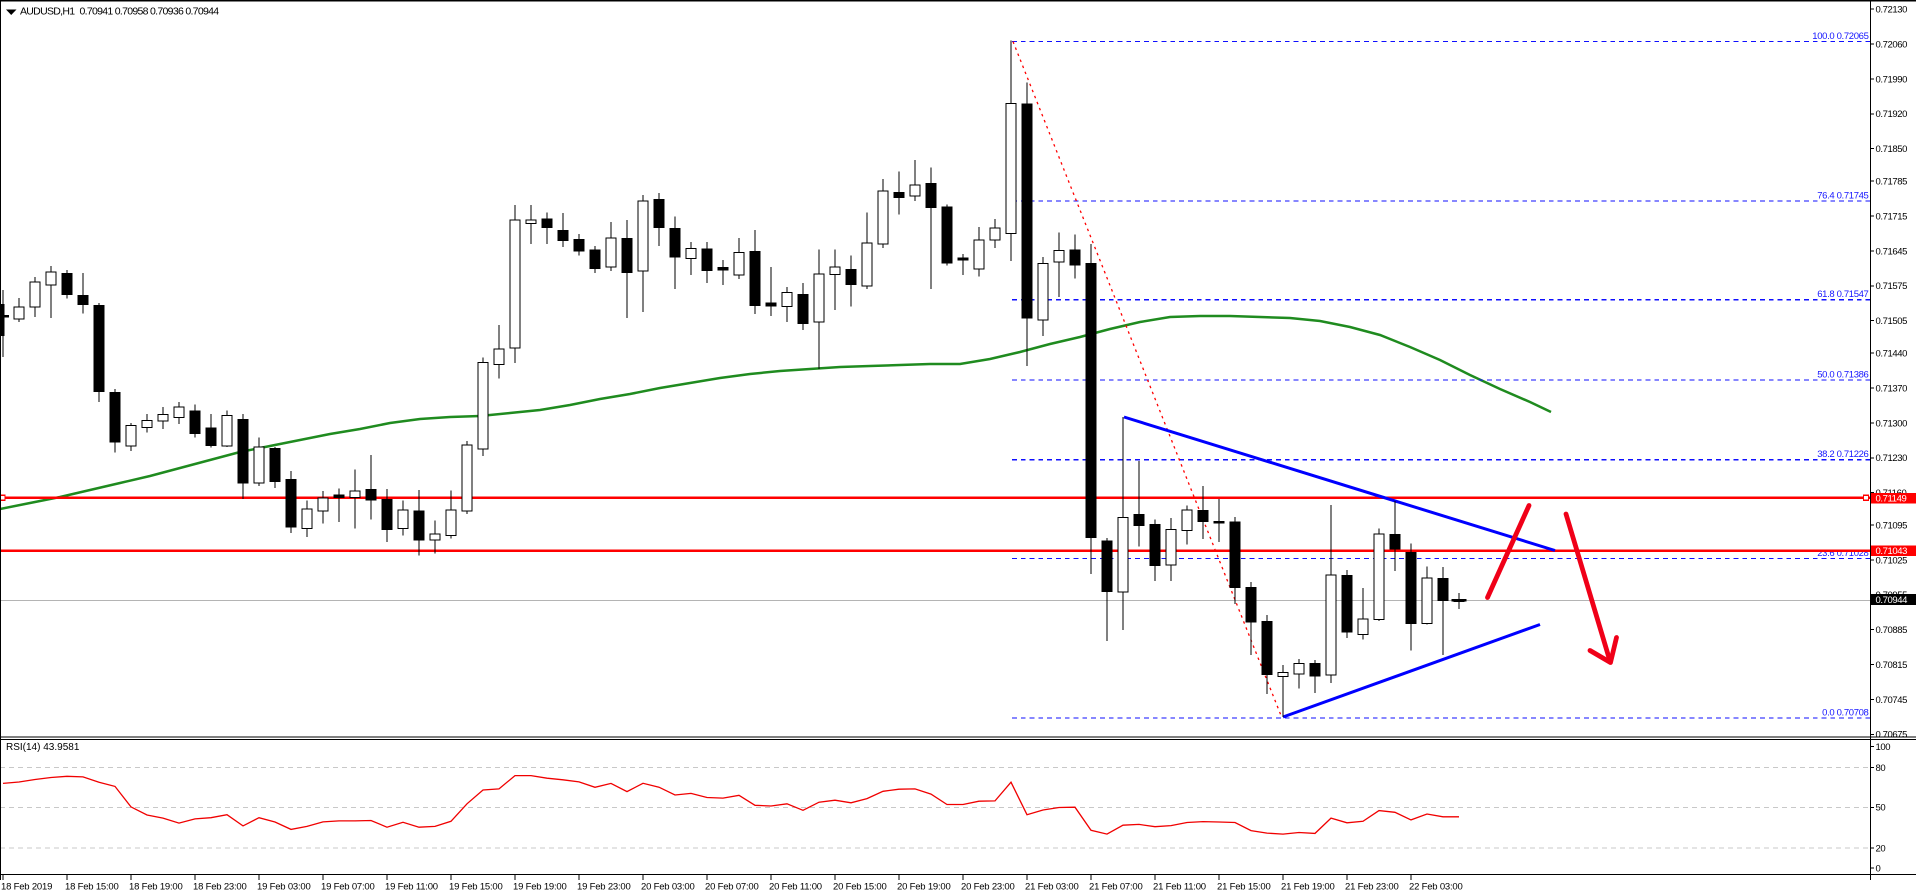 The width and height of the screenshot is (1916, 896). Describe the element at coordinates (1892, 216) in the screenshot. I see `svg-text: 0.71715` at that location.